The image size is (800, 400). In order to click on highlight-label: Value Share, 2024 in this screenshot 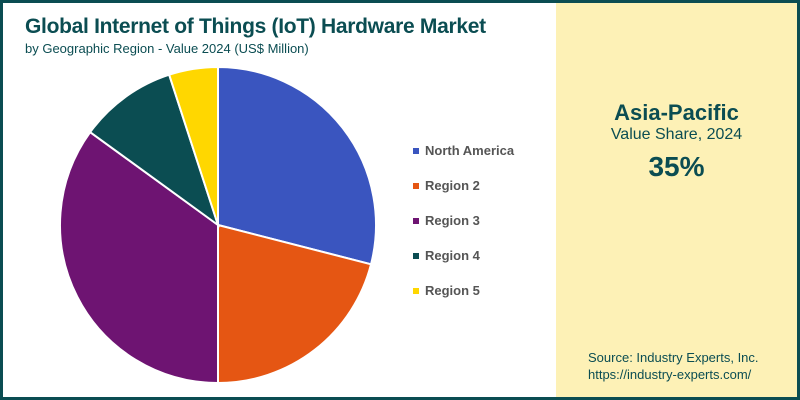, I will do `click(676, 134)`.